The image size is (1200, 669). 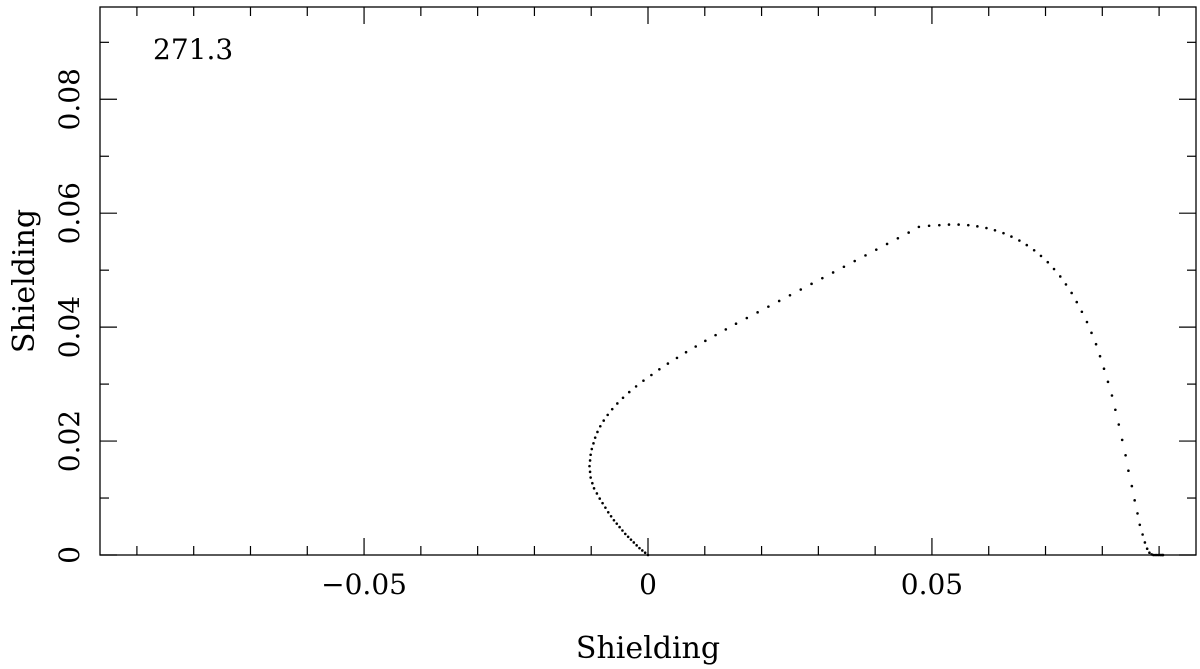 What do you see at coordinates (69, 555) in the screenshot?
I see `y-tick-label: 0` at bounding box center [69, 555].